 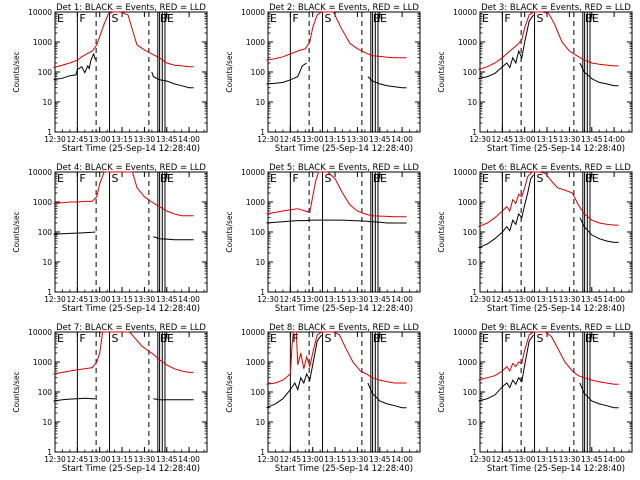 I want to click on x-tick-label: 13:15, so click(x=122, y=299).